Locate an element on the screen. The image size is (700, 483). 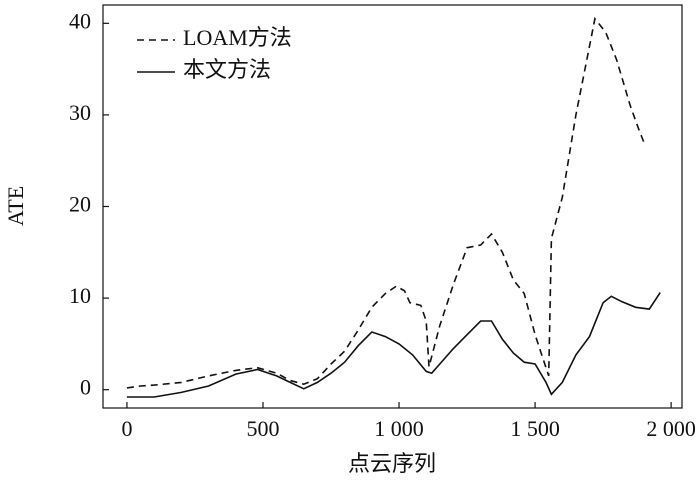
x-axis-label: 点云序列 is located at coordinates (392, 463).